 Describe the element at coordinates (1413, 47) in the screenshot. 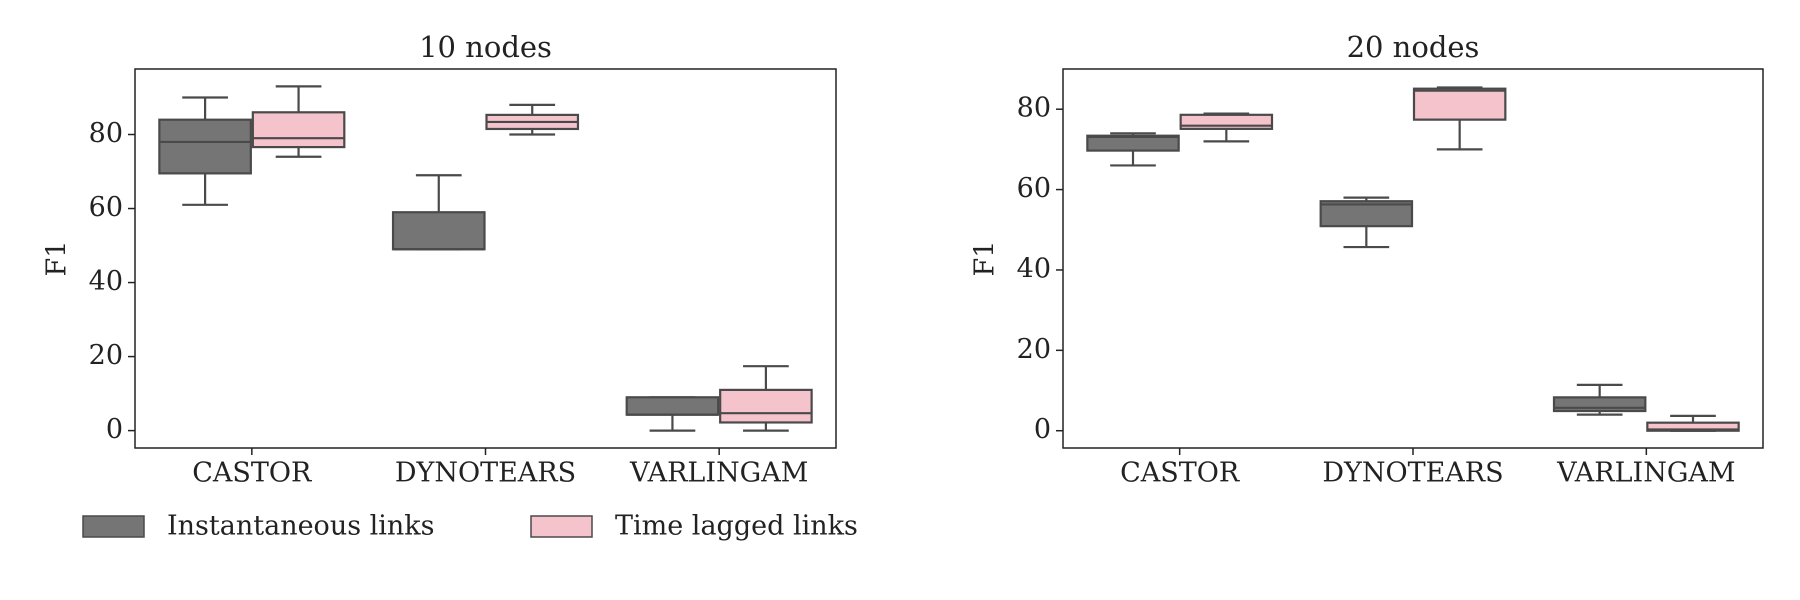

I see `chart-title: 20 nodes` at that location.